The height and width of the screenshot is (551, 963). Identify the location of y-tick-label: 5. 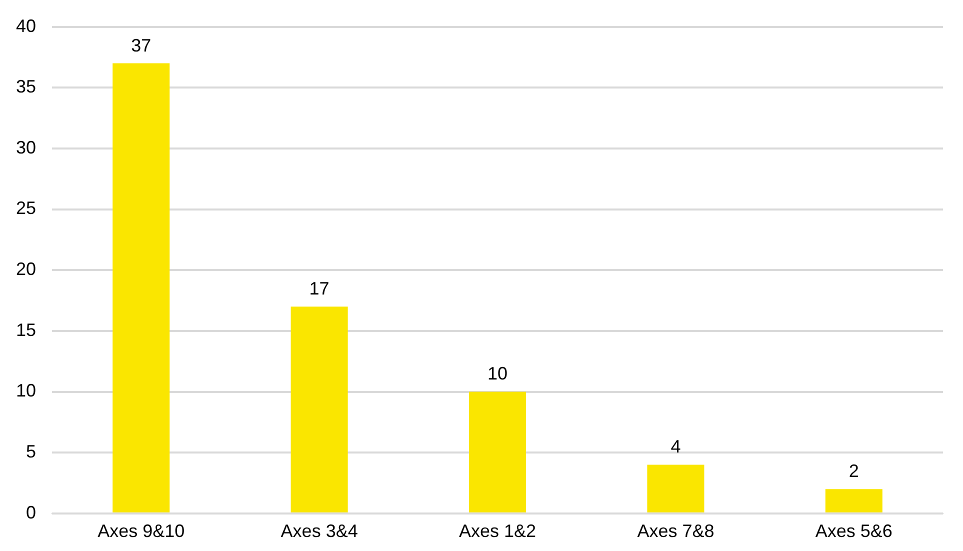
(31, 452).